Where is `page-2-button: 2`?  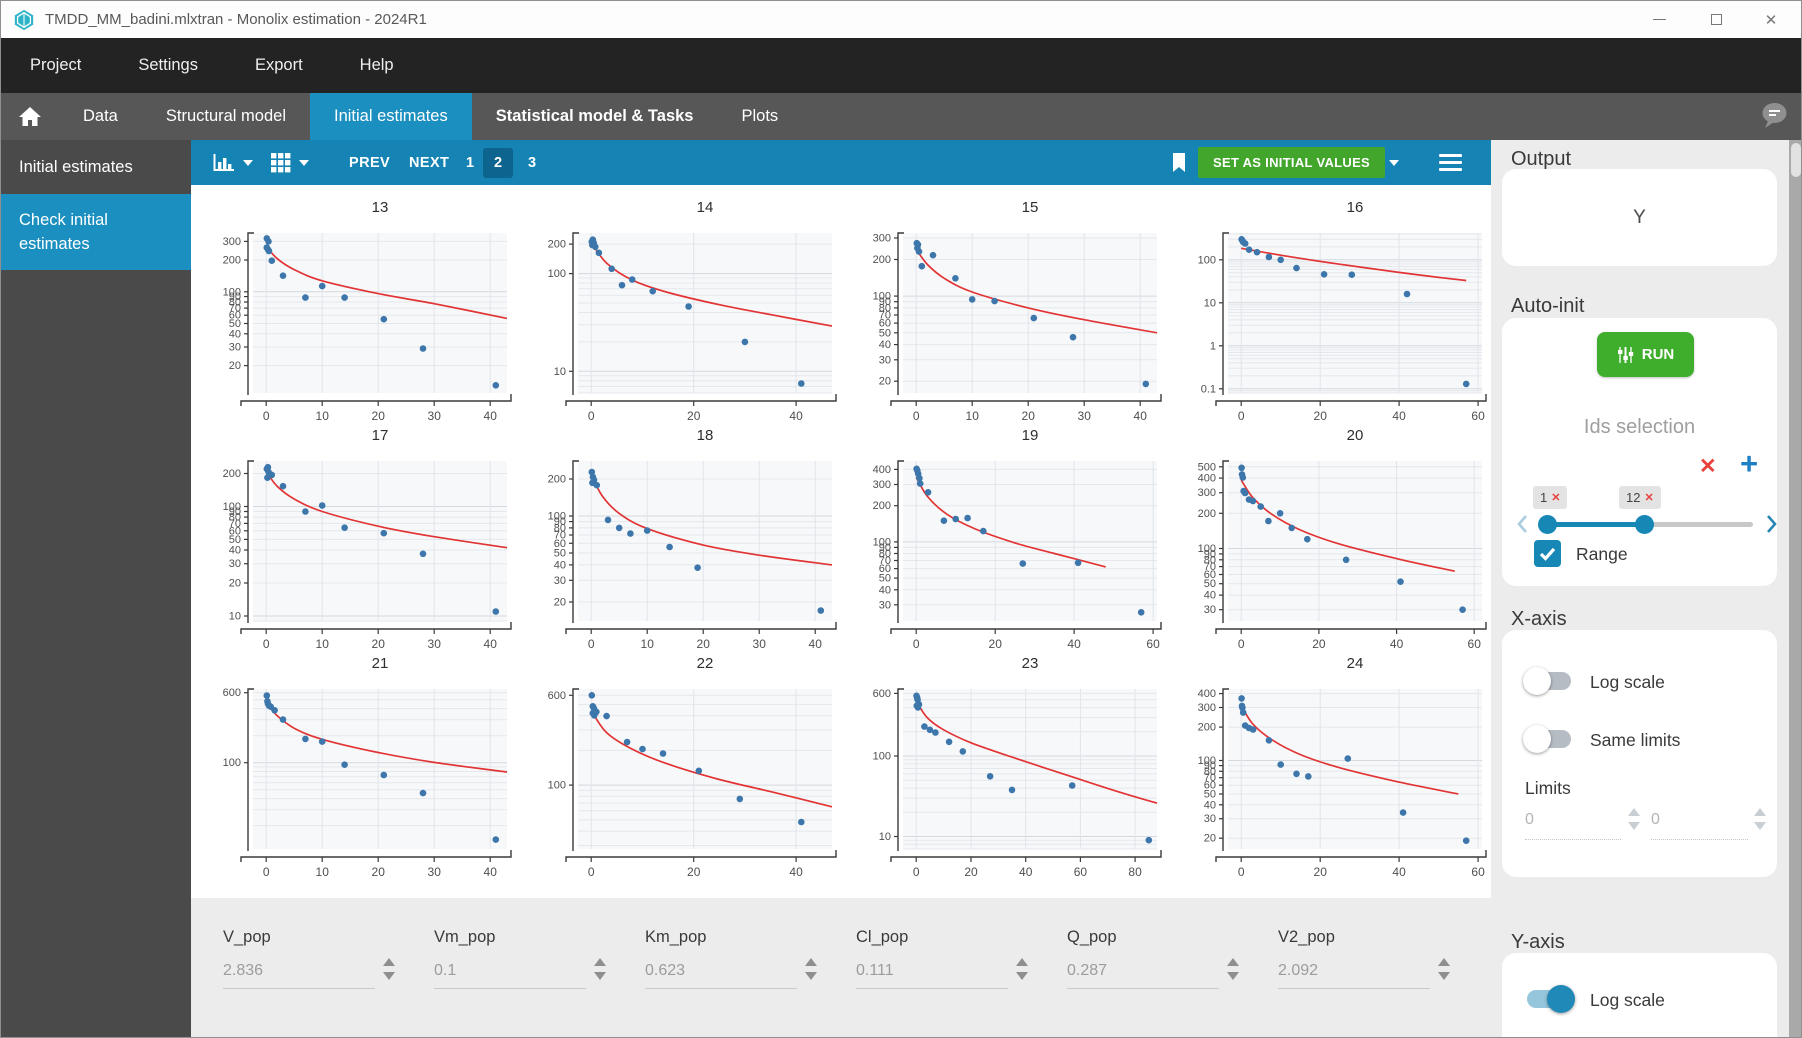 page-2-button: 2 is located at coordinates (498, 162).